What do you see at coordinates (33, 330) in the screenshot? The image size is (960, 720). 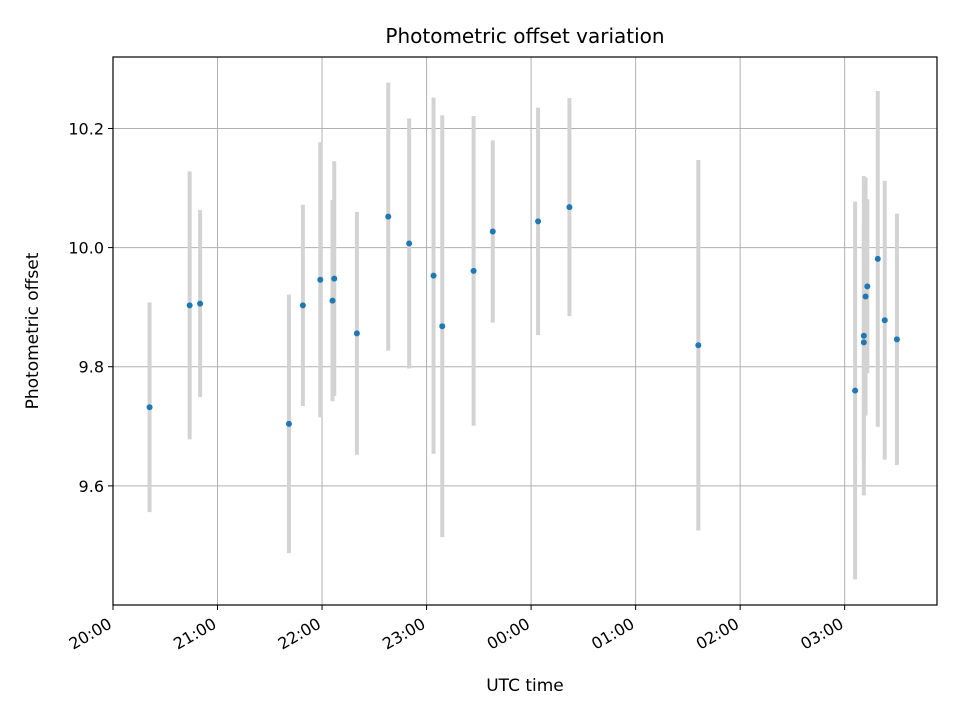 I see `y-axis-label: Photometric offset` at bounding box center [33, 330].